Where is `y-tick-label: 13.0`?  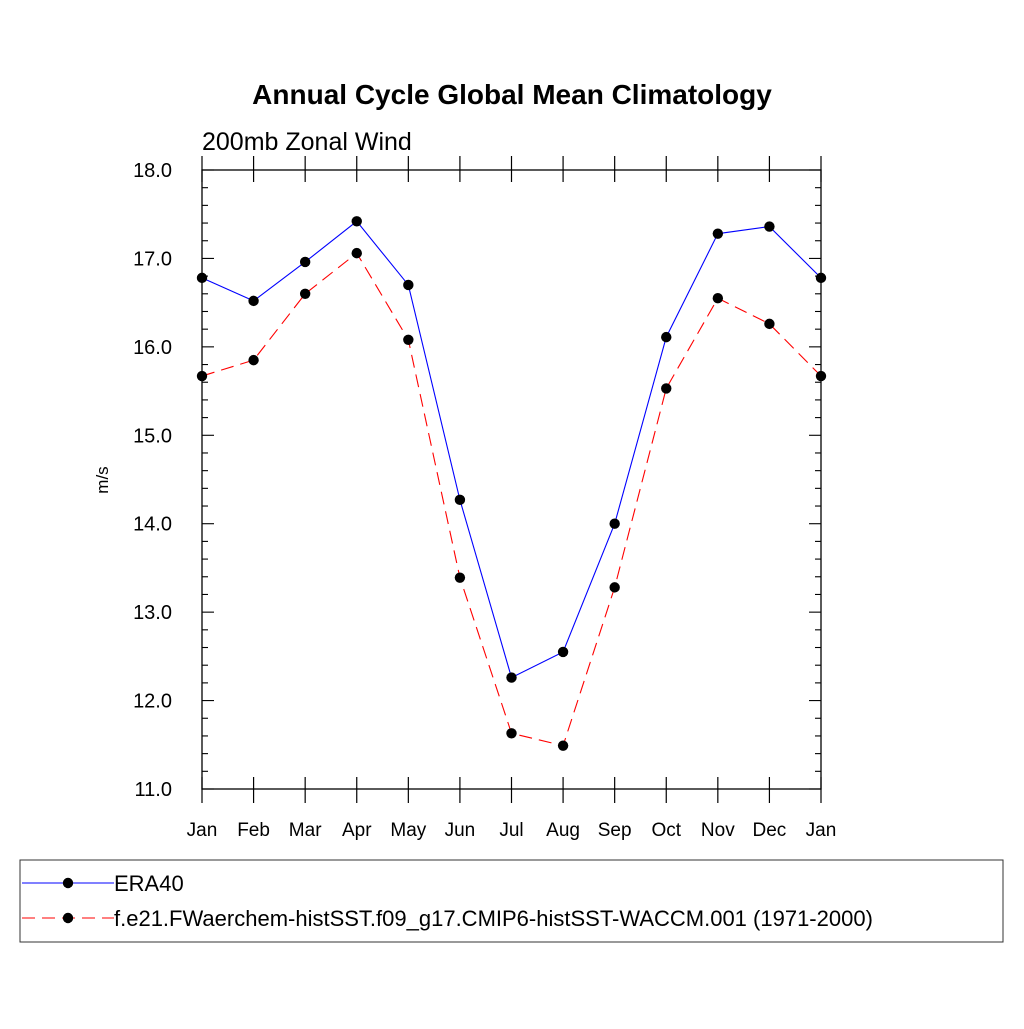 y-tick-label: 13.0 is located at coordinates (152, 613).